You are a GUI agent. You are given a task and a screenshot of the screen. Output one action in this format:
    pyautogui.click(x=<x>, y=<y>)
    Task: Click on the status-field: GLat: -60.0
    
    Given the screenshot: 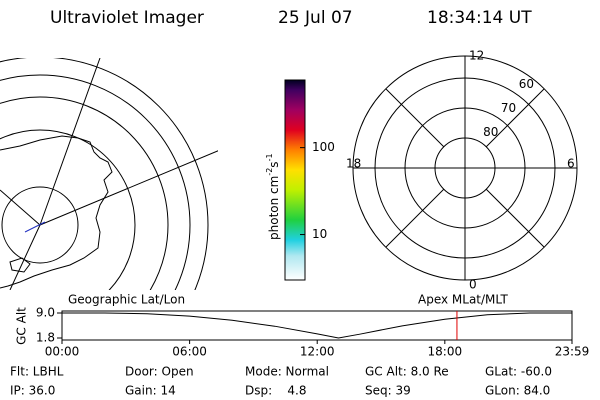 What is the action you would take?
    pyautogui.click(x=518, y=372)
    